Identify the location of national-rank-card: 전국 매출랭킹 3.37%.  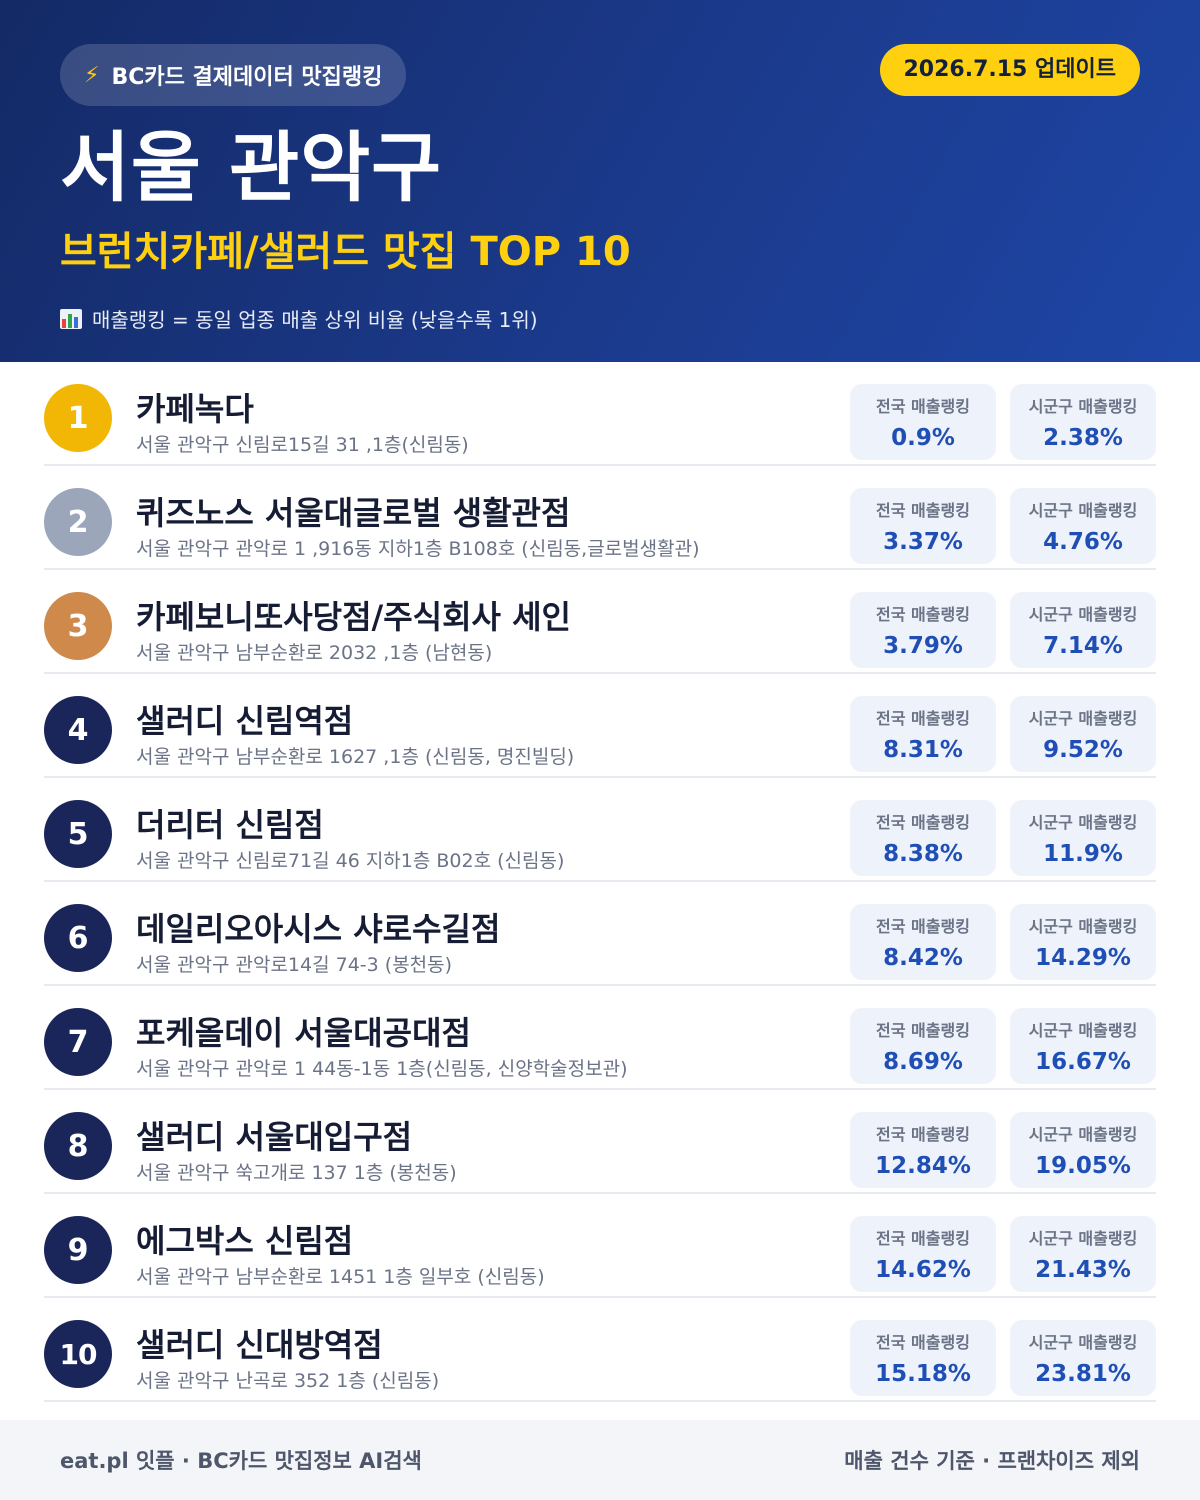
(923, 526).